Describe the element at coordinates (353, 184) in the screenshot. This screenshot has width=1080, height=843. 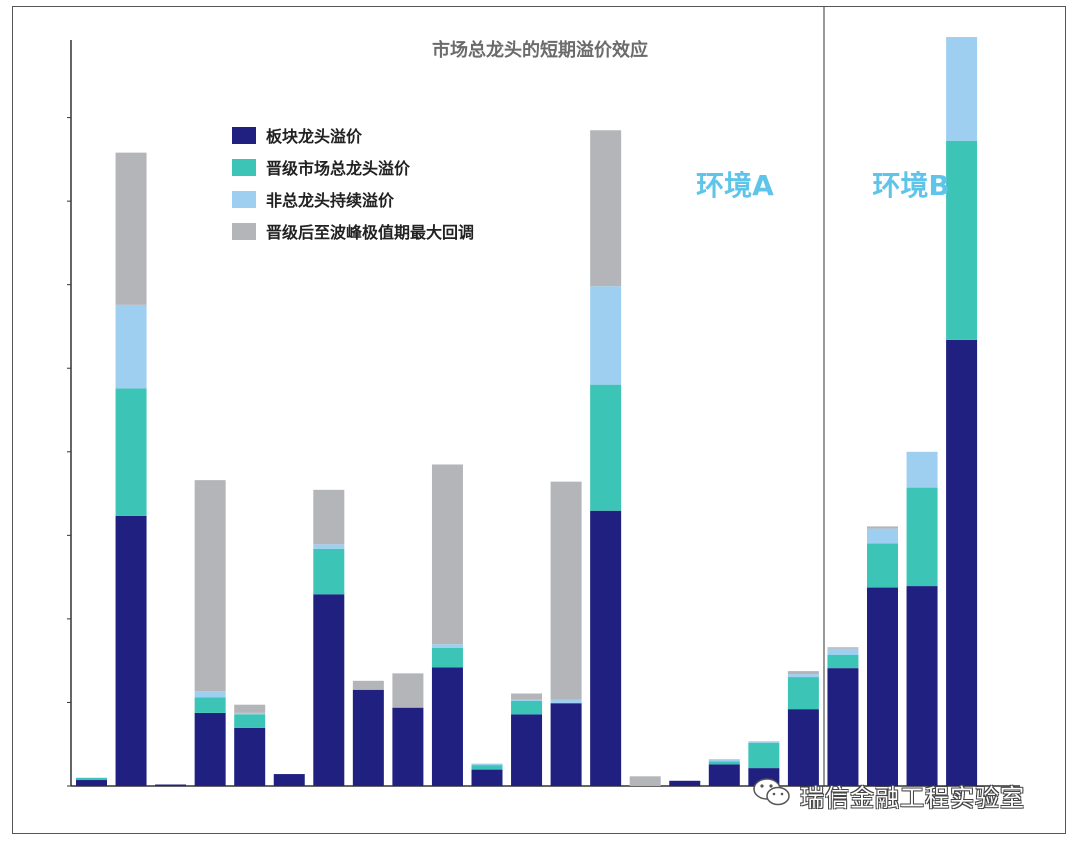
I see `legend: 板块龙头溢价 晋级市场总龙头溢价 非总龙头持续溢价 晋级后至波峰极值期最大回调` at that location.